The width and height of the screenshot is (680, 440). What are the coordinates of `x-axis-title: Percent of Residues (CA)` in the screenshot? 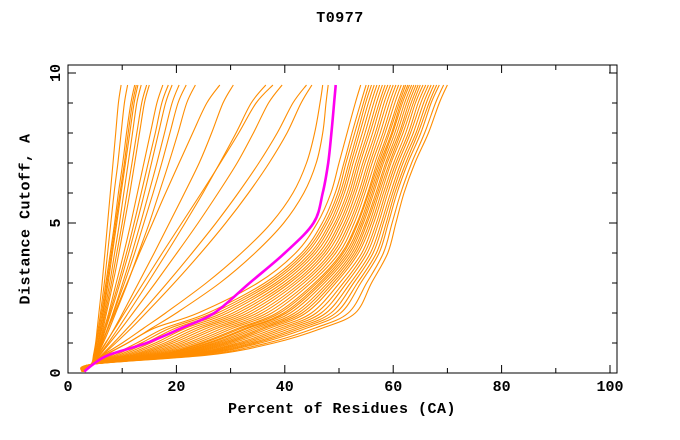 It's located at (342, 409).